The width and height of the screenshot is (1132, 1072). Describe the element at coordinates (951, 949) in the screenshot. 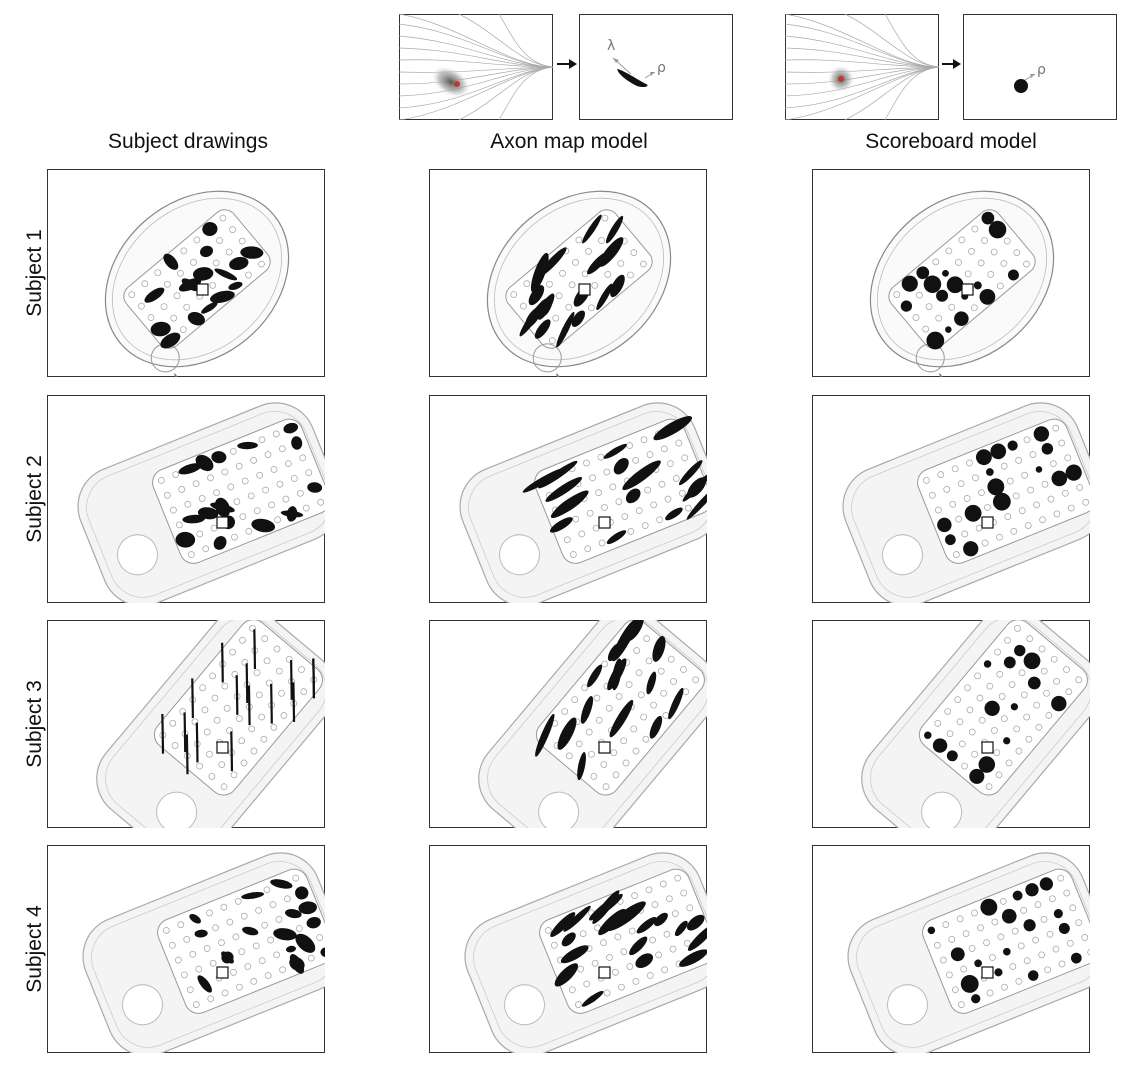

I see `panel-subject-4-scoreboard` at that location.